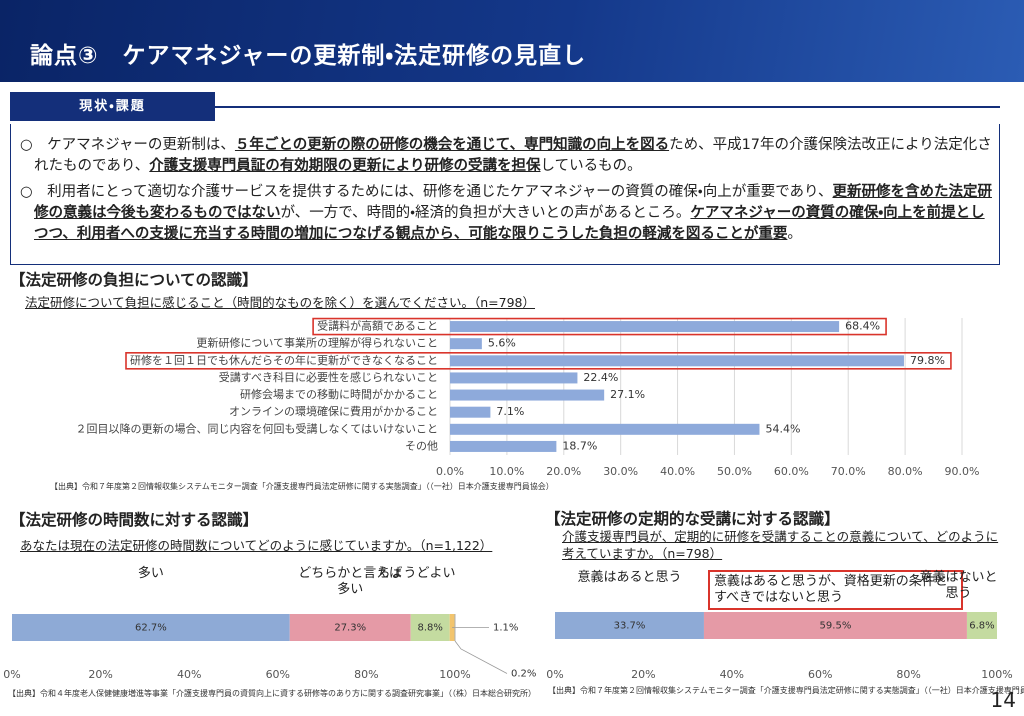  What do you see at coordinates (339, 394) in the screenshot?
I see `category-label: 研修会場までの移動に時間がかかること` at bounding box center [339, 394].